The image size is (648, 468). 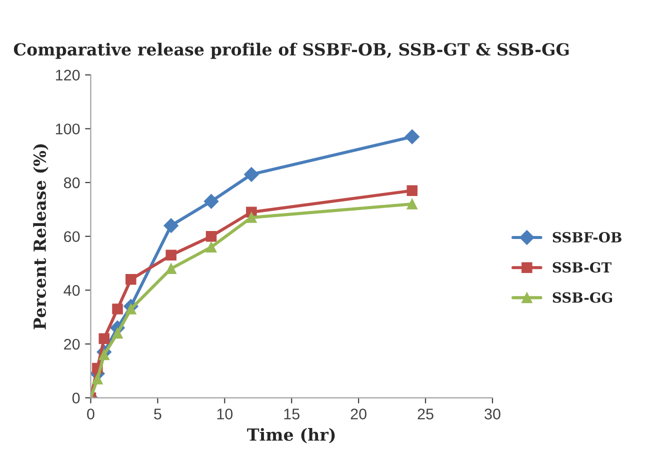 I want to click on x-tick-label: 10, so click(x=225, y=414).